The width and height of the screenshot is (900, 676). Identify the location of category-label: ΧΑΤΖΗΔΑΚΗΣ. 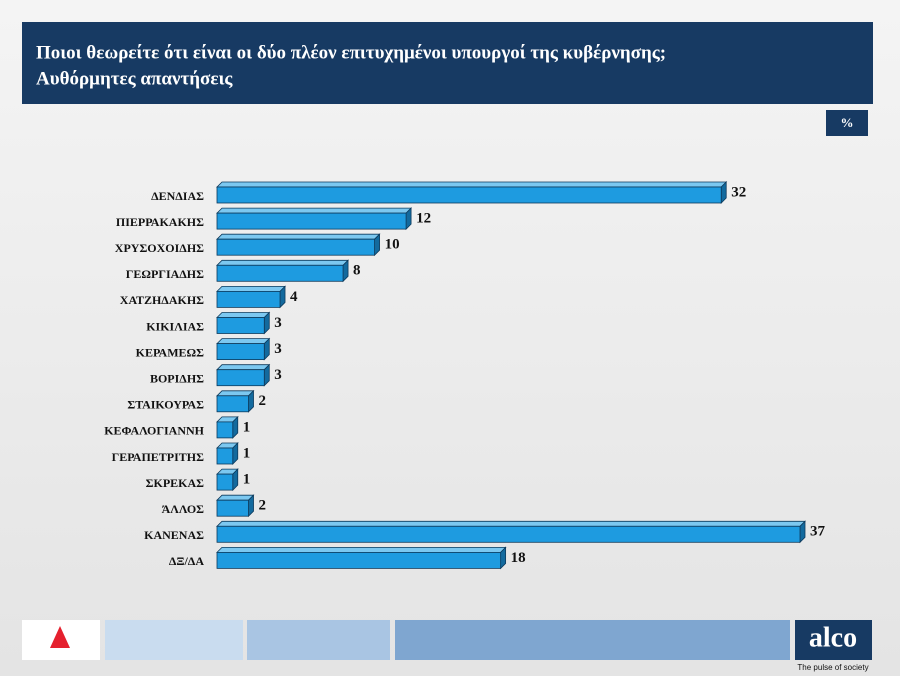
(162, 300).